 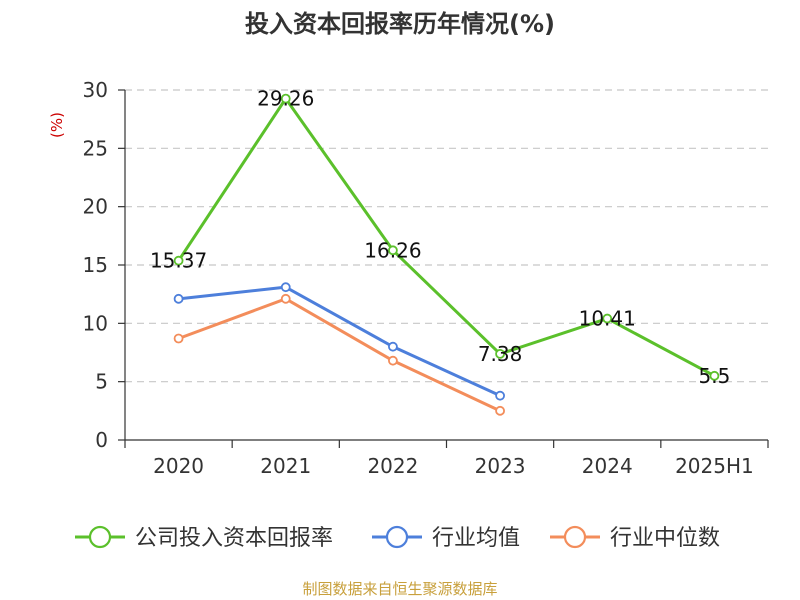 What do you see at coordinates (476, 538) in the screenshot?
I see `legend-label: 行业均值` at bounding box center [476, 538].